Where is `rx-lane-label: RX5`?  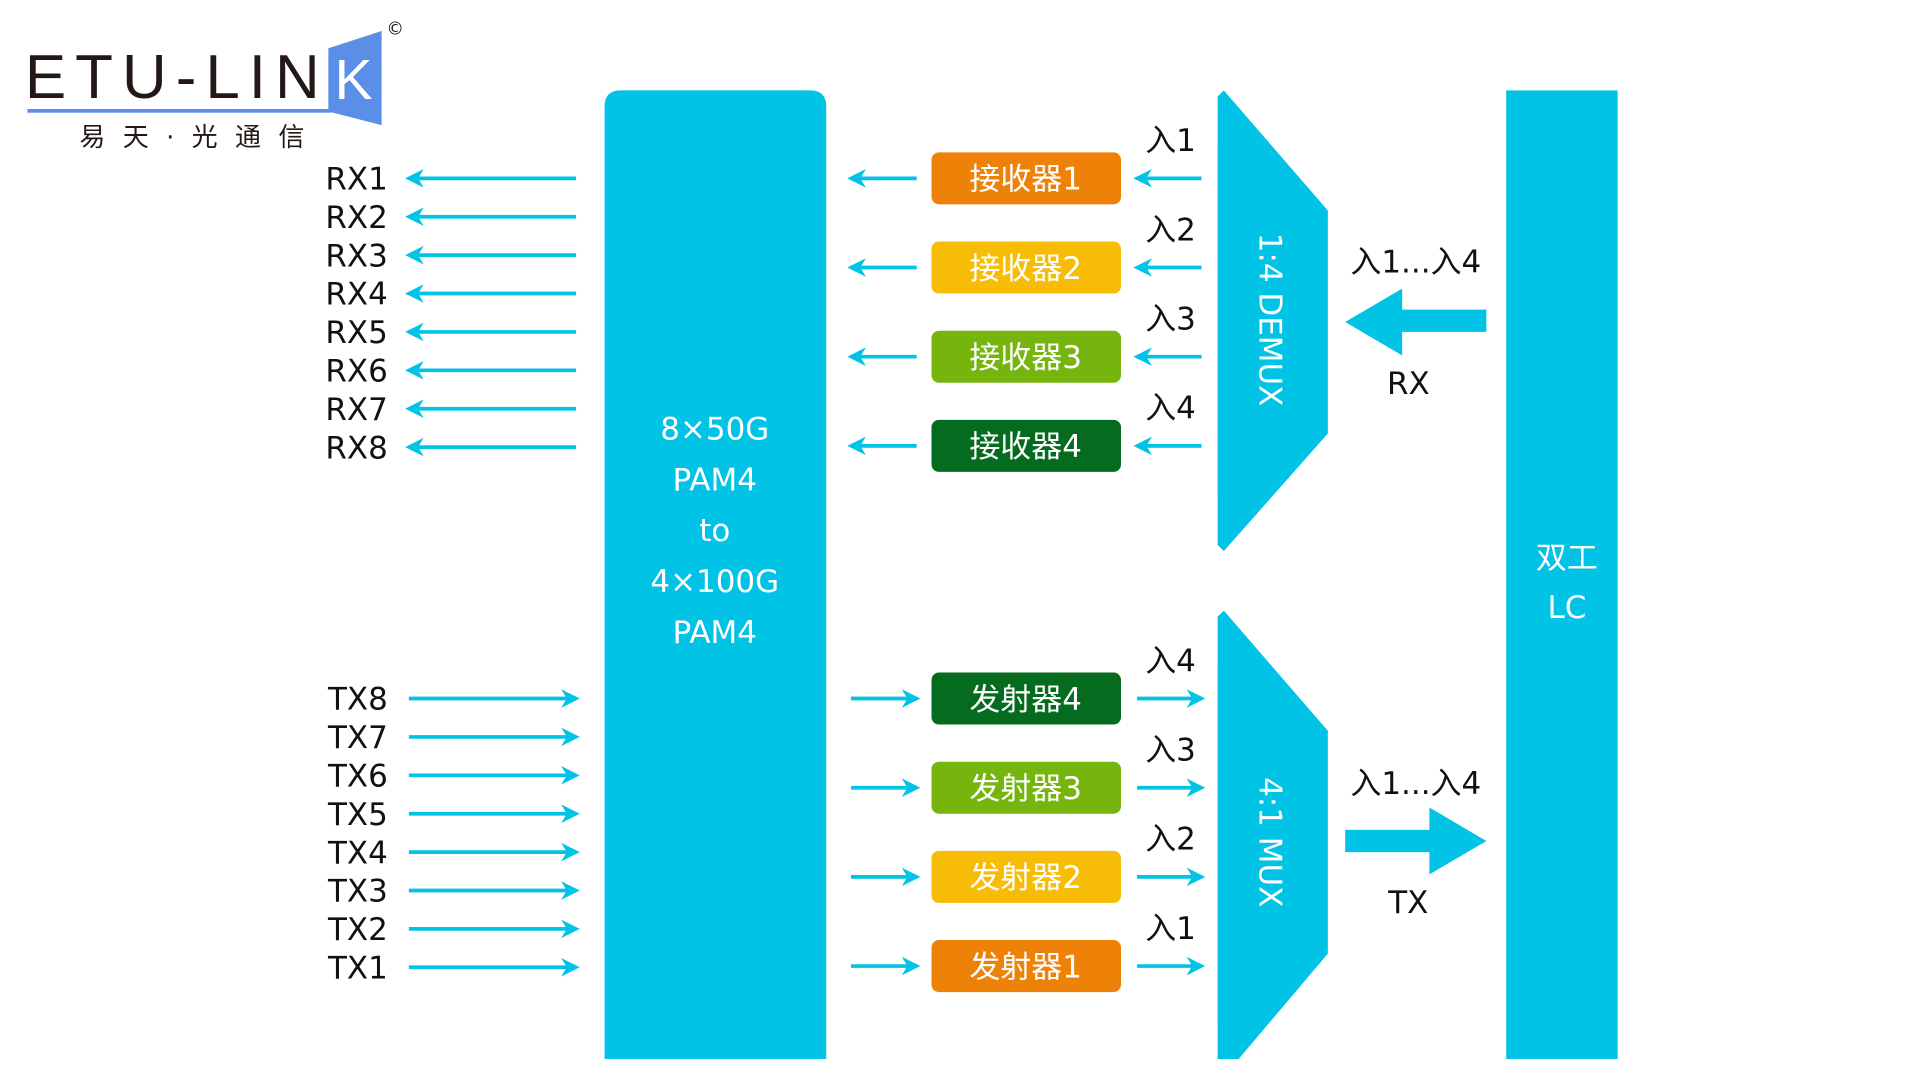 rx-lane-label: RX5 is located at coordinates (356, 333).